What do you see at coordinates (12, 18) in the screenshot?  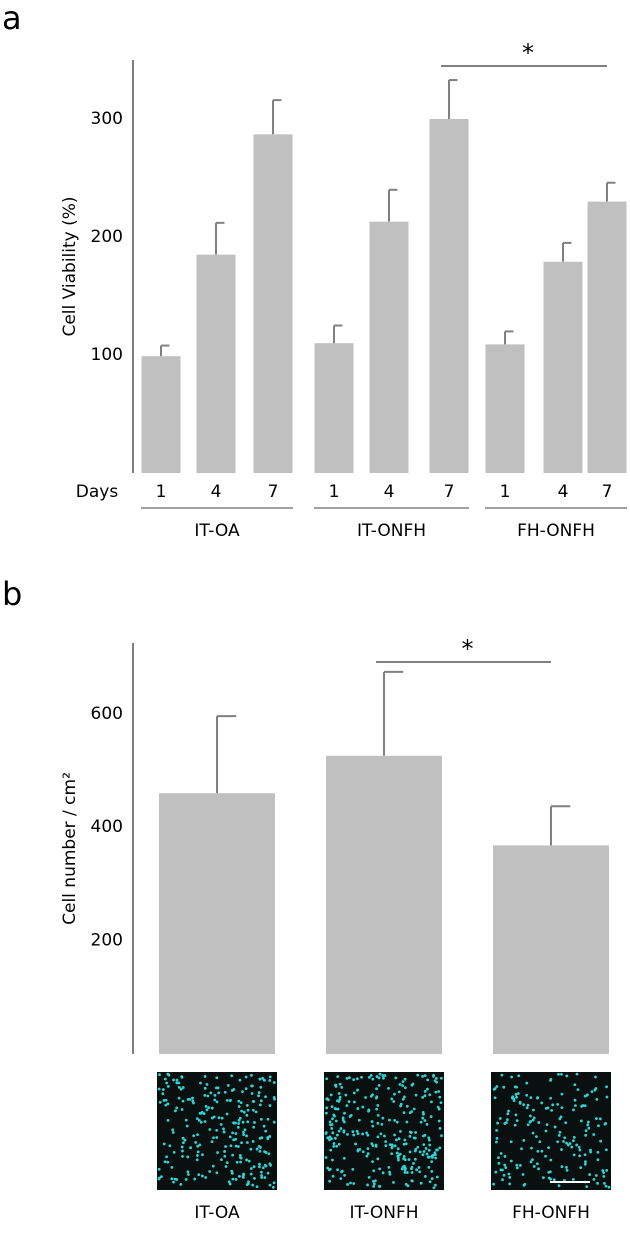 I see `panel-label: a` at bounding box center [12, 18].